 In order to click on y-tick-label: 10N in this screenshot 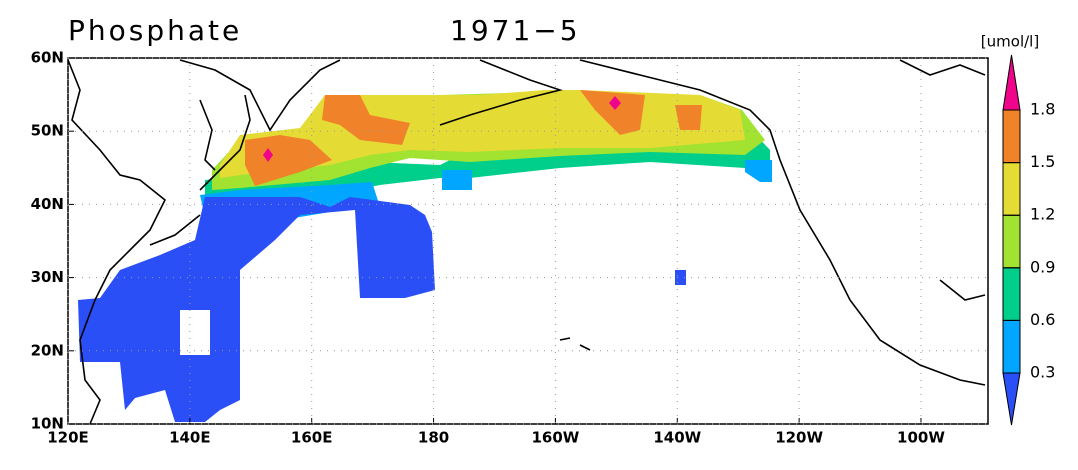, I will do `click(47, 424)`.